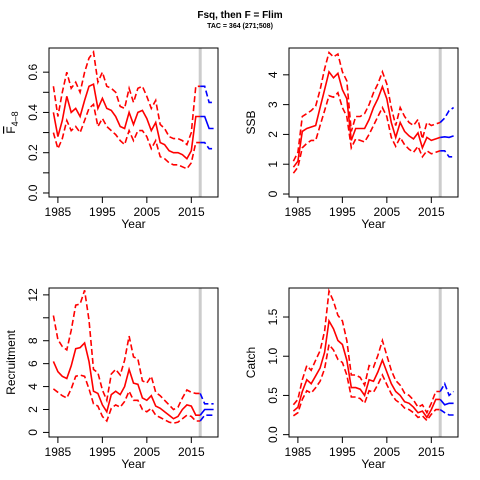 The image size is (480, 480). What do you see at coordinates (273, 316) in the screenshot?
I see `catch-y-tick-label: 1.5` at bounding box center [273, 316].